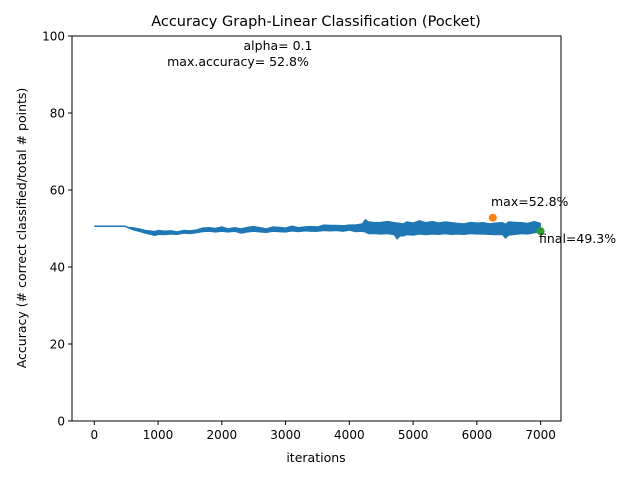 This screenshot has height=480, width=640. I want to click on marker-layer, so click(516, 224).